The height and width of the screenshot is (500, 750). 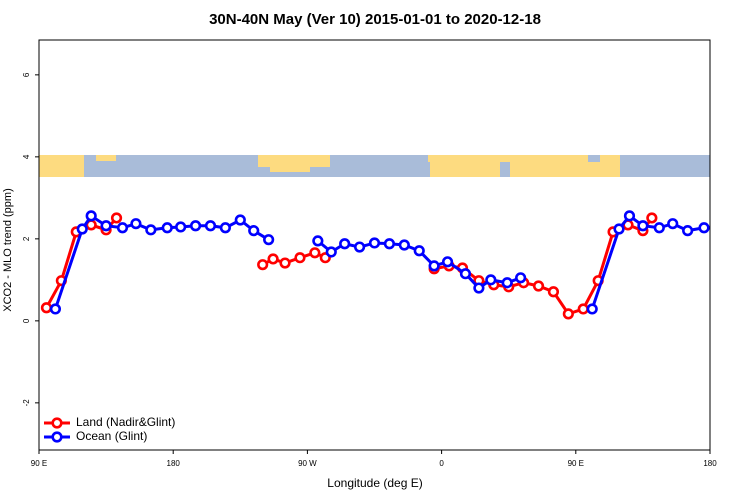 I want to click on legend-label: Ocean (Glint), so click(x=111, y=436).